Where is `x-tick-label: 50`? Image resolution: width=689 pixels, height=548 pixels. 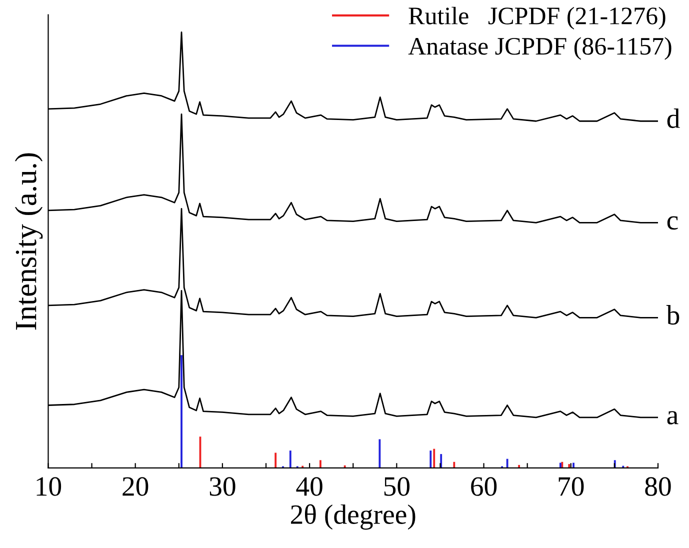
x-tick-label: 50 is located at coordinates (397, 486).